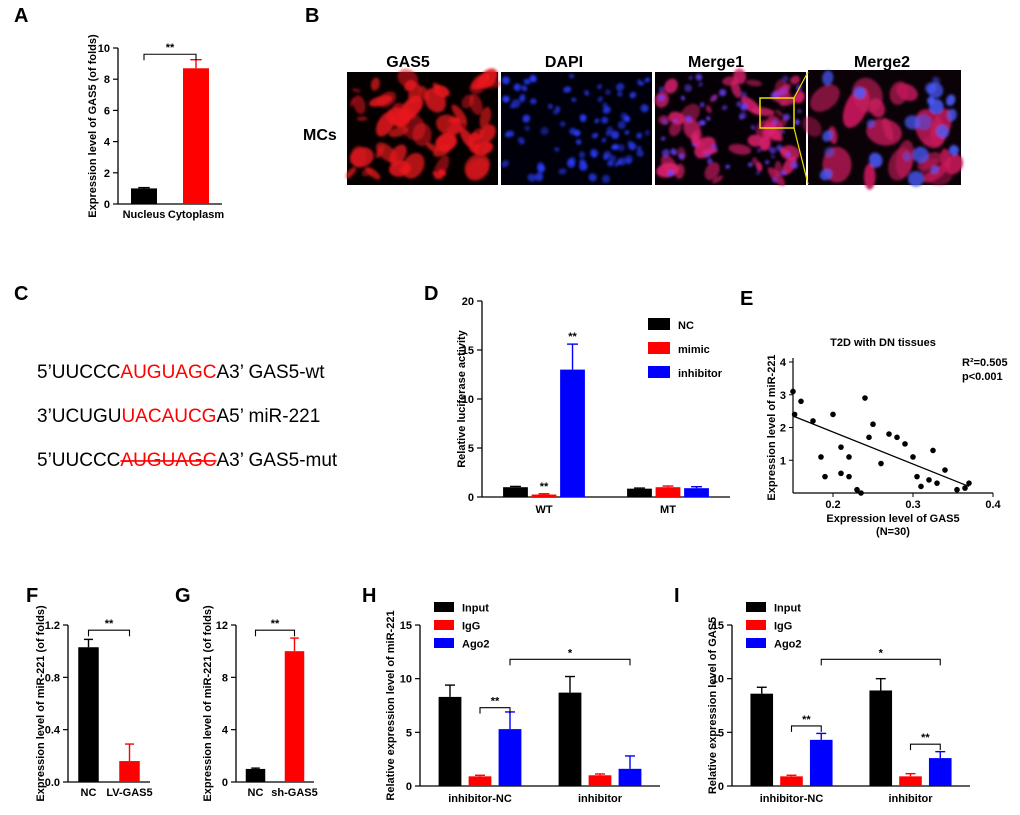  Describe the element at coordinates (21, 294) in the screenshot. I see `panel-label-c: C` at that location.